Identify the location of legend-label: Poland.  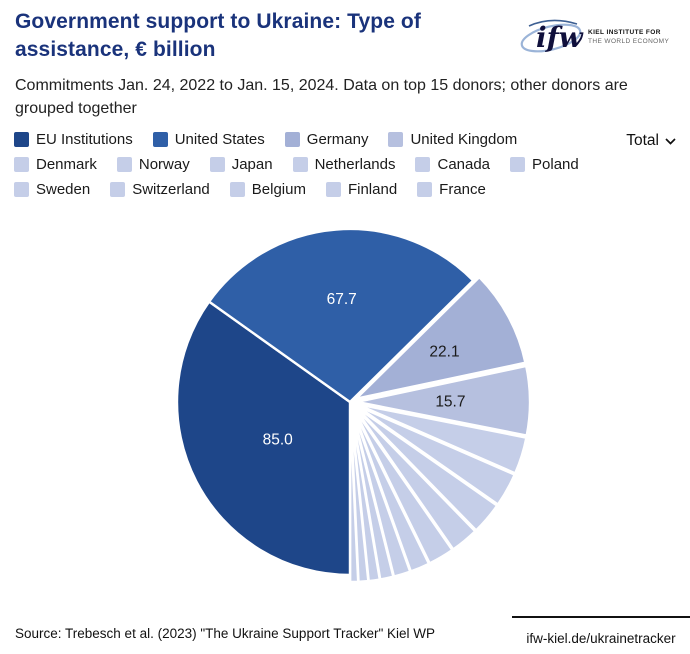
(555, 164).